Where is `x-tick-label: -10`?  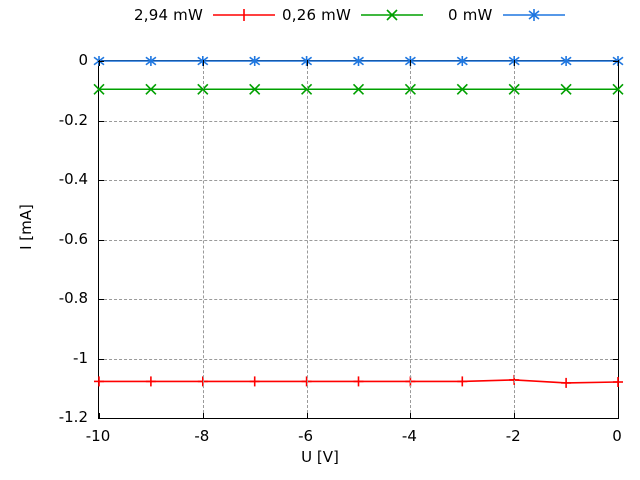 x-tick-label: -10 is located at coordinates (98, 436).